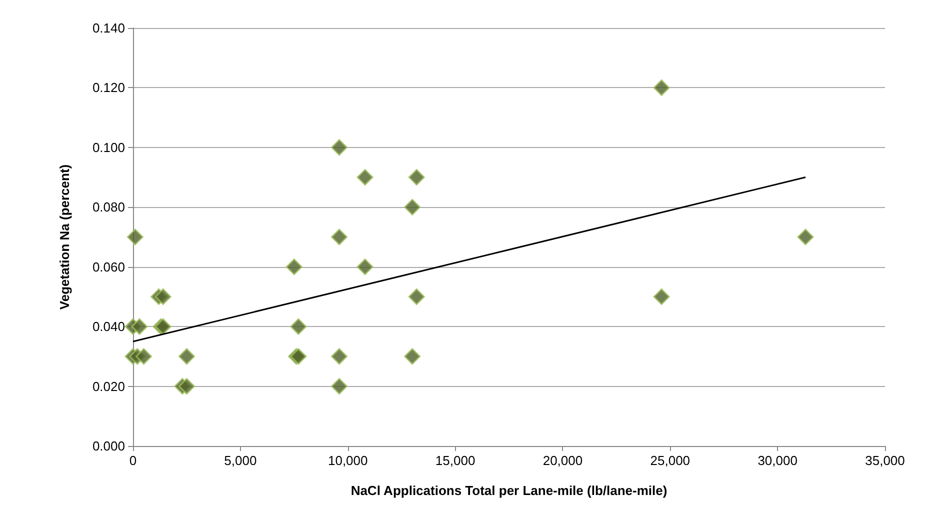 This screenshot has height=510, width=931. Describe the element at coordinates (108, 386) in the screenshot. I see `y-tick-label: 0.020` at that location.